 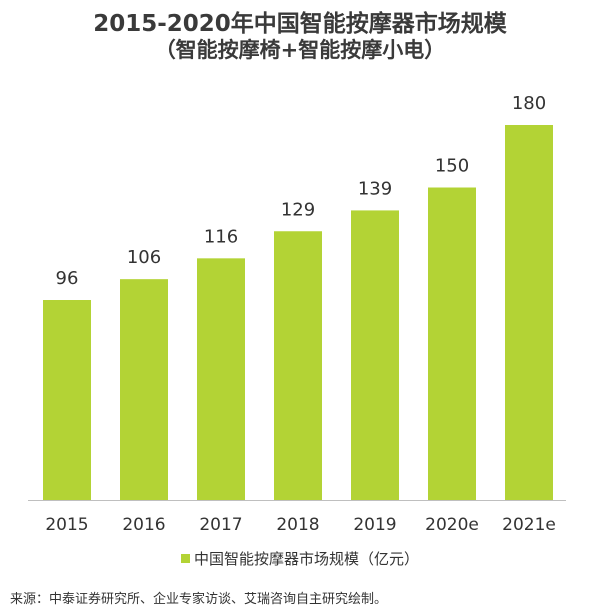 I want to click on x-tick-label-2017: 2017, so click(x=220, y=525).